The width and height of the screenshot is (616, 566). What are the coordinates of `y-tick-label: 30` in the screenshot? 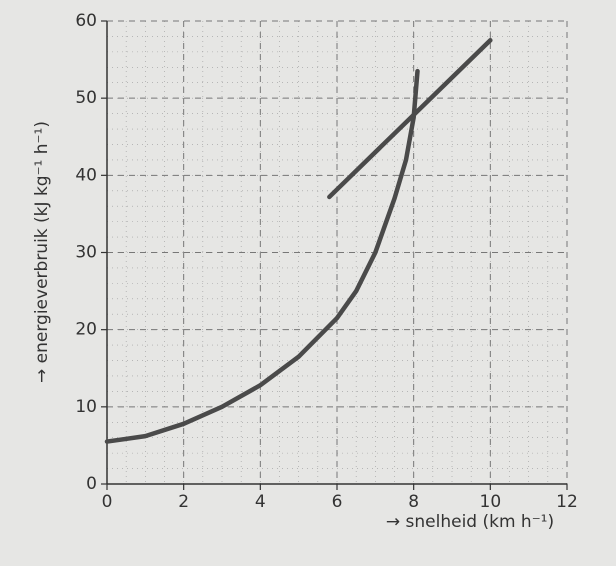 It's located at (86, 253).